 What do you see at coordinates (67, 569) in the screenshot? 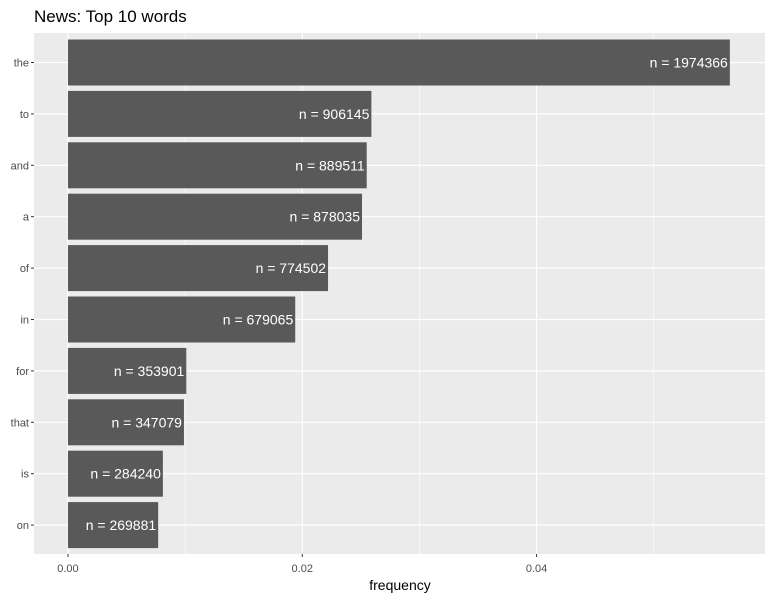
I see `x-tick-label: 0.00` at bounding box center [67, 569].